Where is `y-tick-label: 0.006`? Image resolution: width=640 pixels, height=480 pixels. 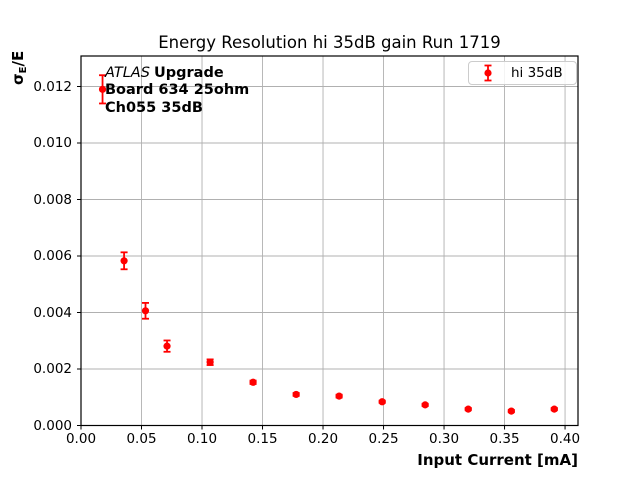 y-tick-label: 0.006 is located at coordinates (52, 256).